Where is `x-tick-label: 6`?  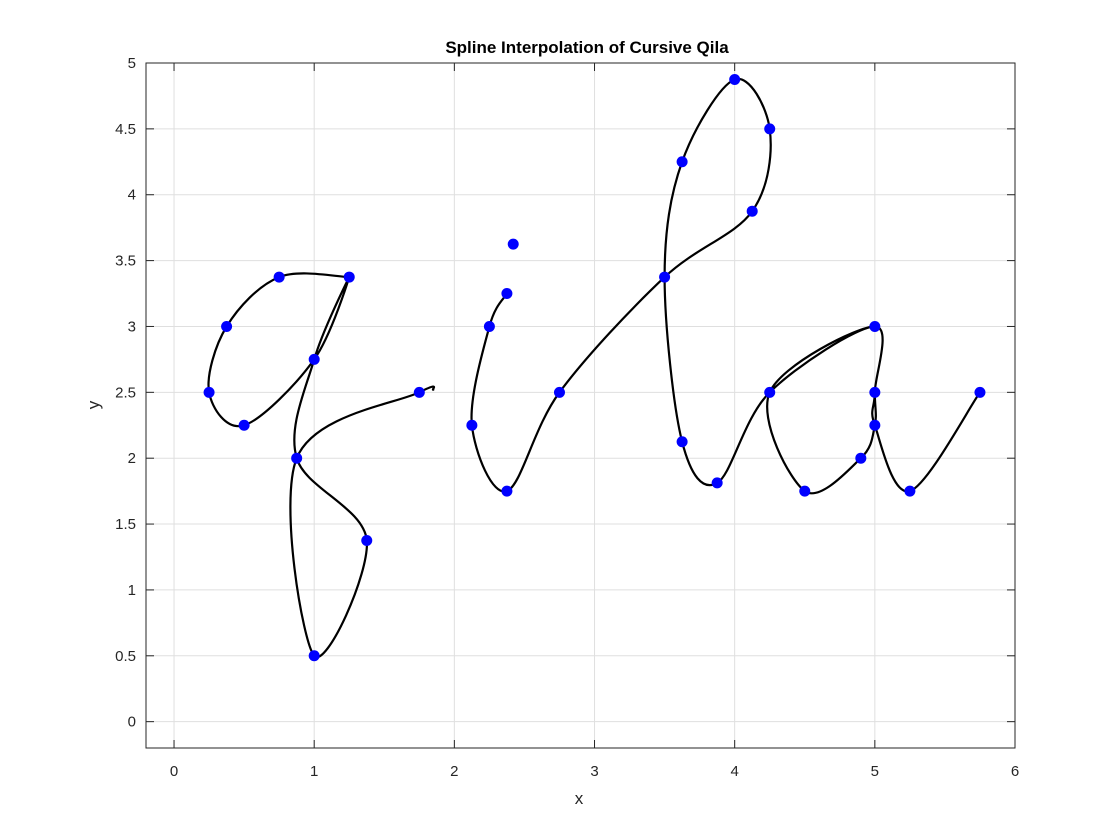 x-tick-label: 6 is located at coordinates (1015, 771).